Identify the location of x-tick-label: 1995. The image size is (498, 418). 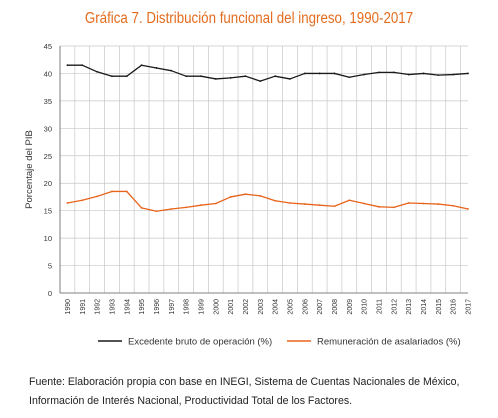
(142, 307).